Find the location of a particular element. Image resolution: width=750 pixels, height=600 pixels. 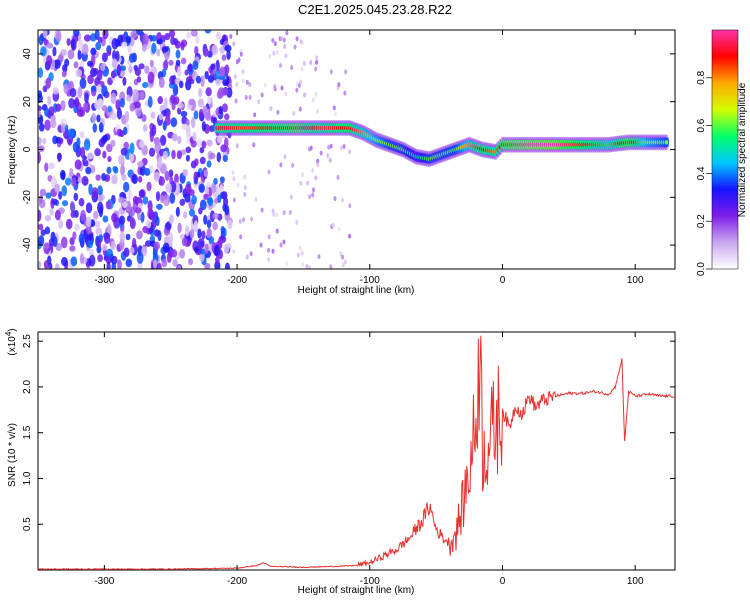

colorbar-tick-label: 0.6 is located at coordinates (701, 125).